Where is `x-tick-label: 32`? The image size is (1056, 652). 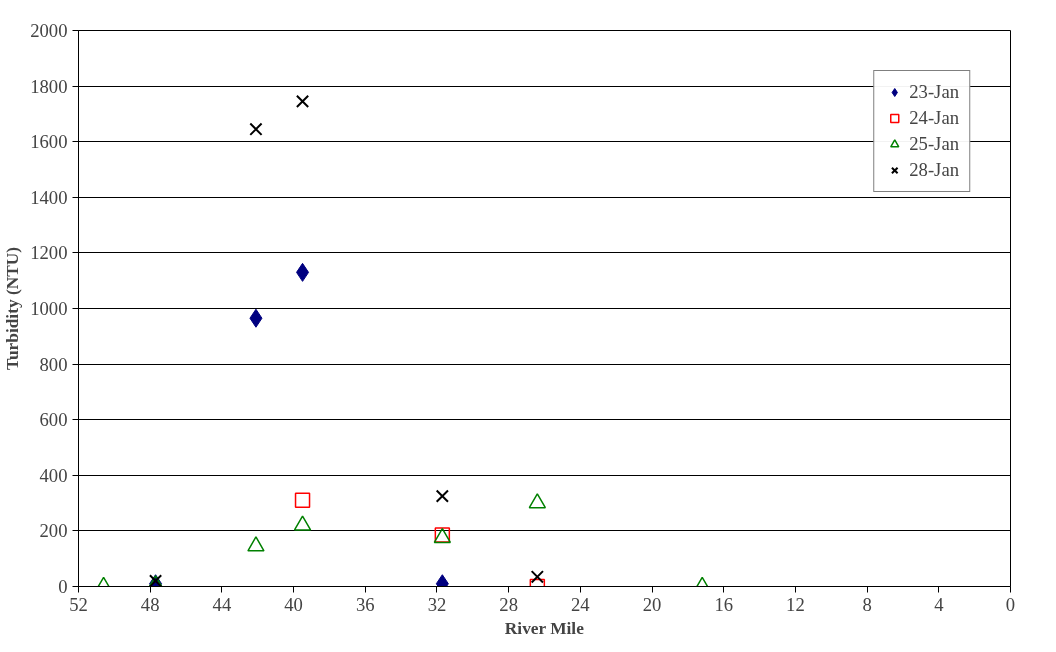
x-tick-label: 32 is located at coordinates (437, 604).